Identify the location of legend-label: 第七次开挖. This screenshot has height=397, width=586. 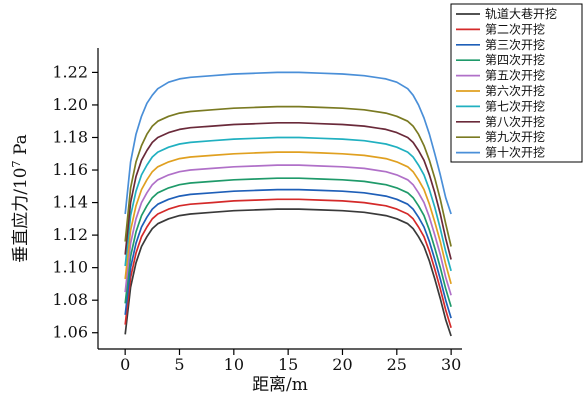
(515, 105).